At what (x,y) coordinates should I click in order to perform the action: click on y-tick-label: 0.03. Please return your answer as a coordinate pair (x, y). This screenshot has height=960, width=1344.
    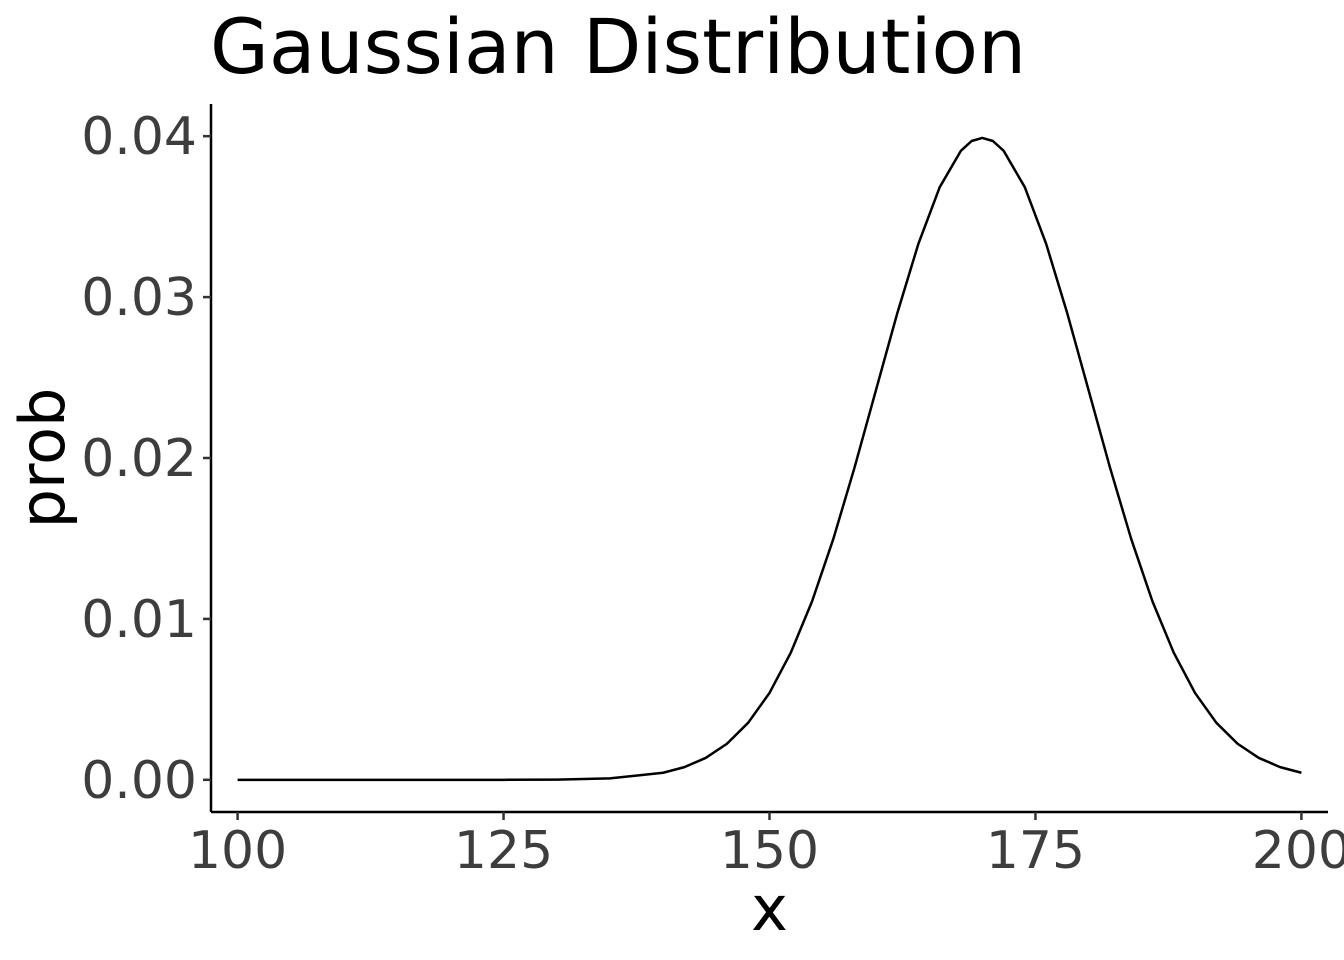
    Looking at the image, I should click on (139, 298).